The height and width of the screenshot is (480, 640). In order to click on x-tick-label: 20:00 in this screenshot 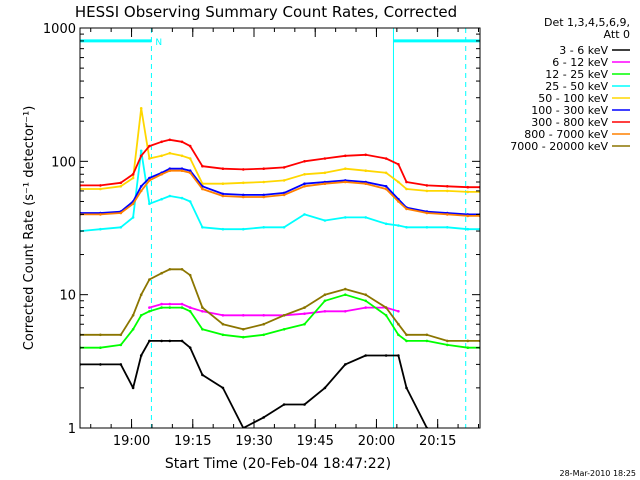, I will do `click(376, 441)`.